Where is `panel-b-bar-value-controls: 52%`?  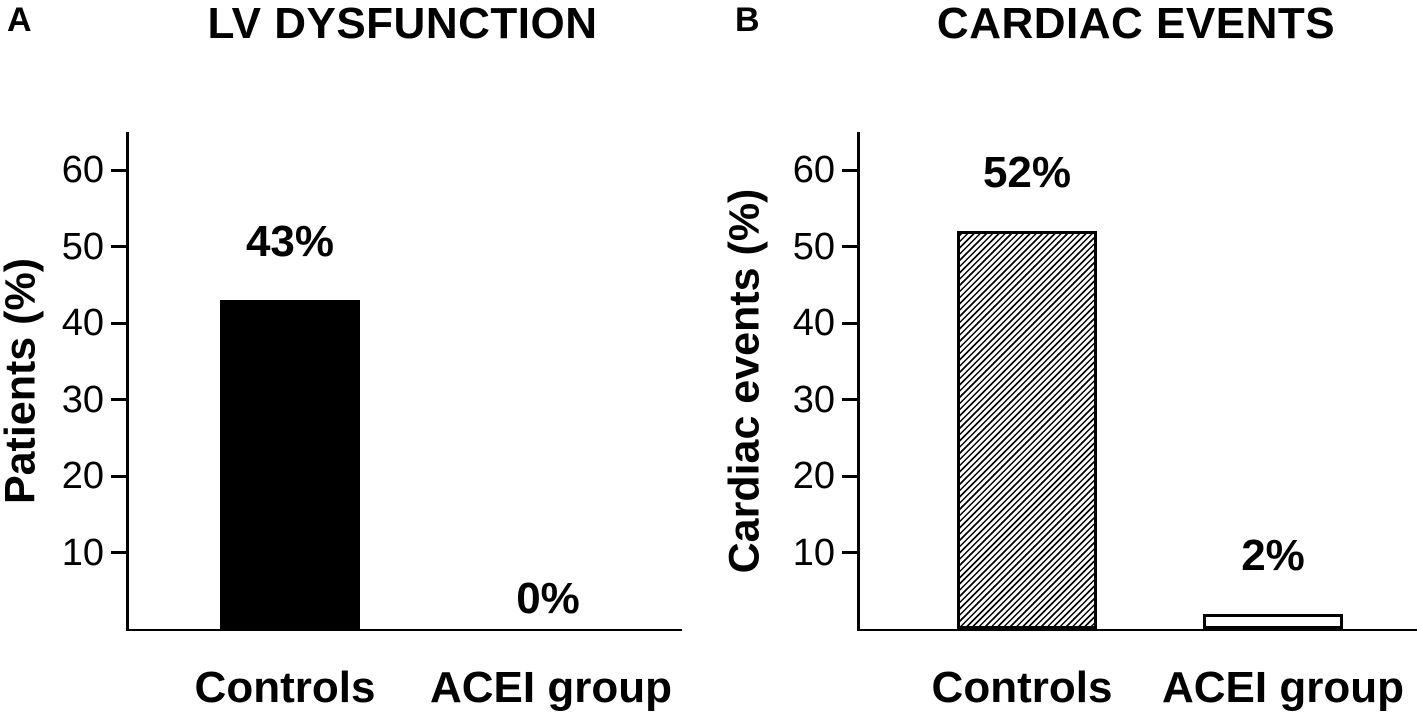 panel-b-bar-value-controls: 52% is located at coordinates (1027, 173).